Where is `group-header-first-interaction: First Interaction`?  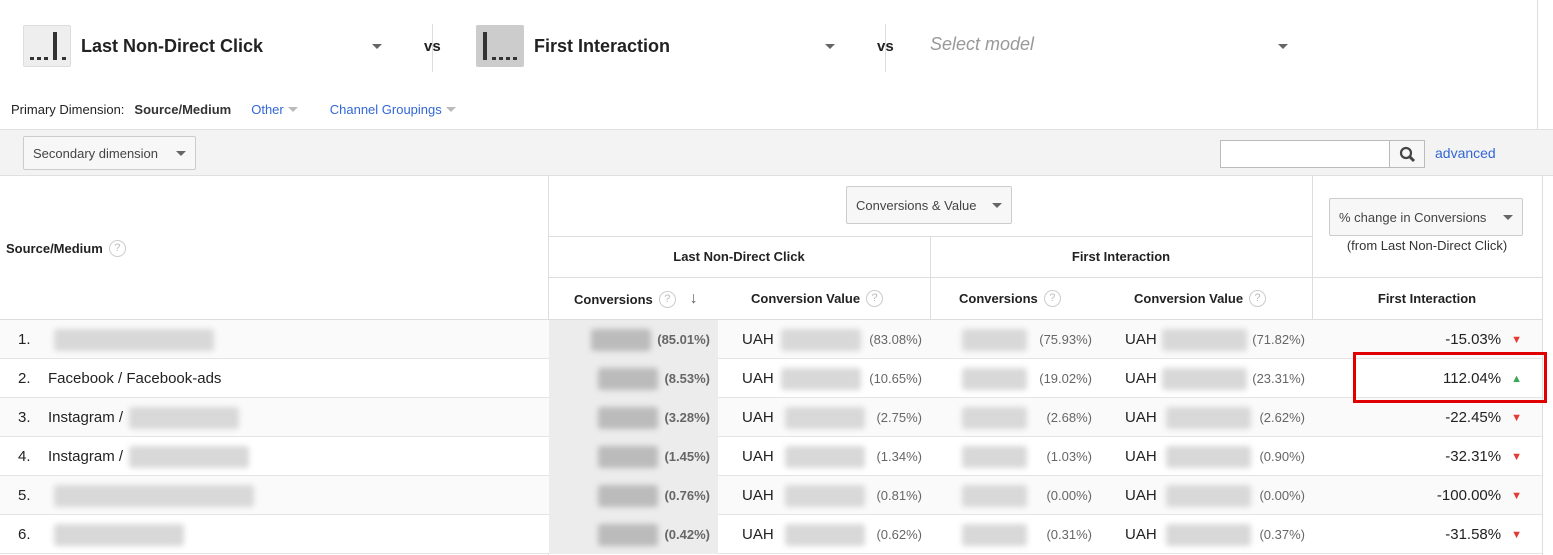 group-header-first-interaction: First Interaction is located at coordinates (1121, 256).